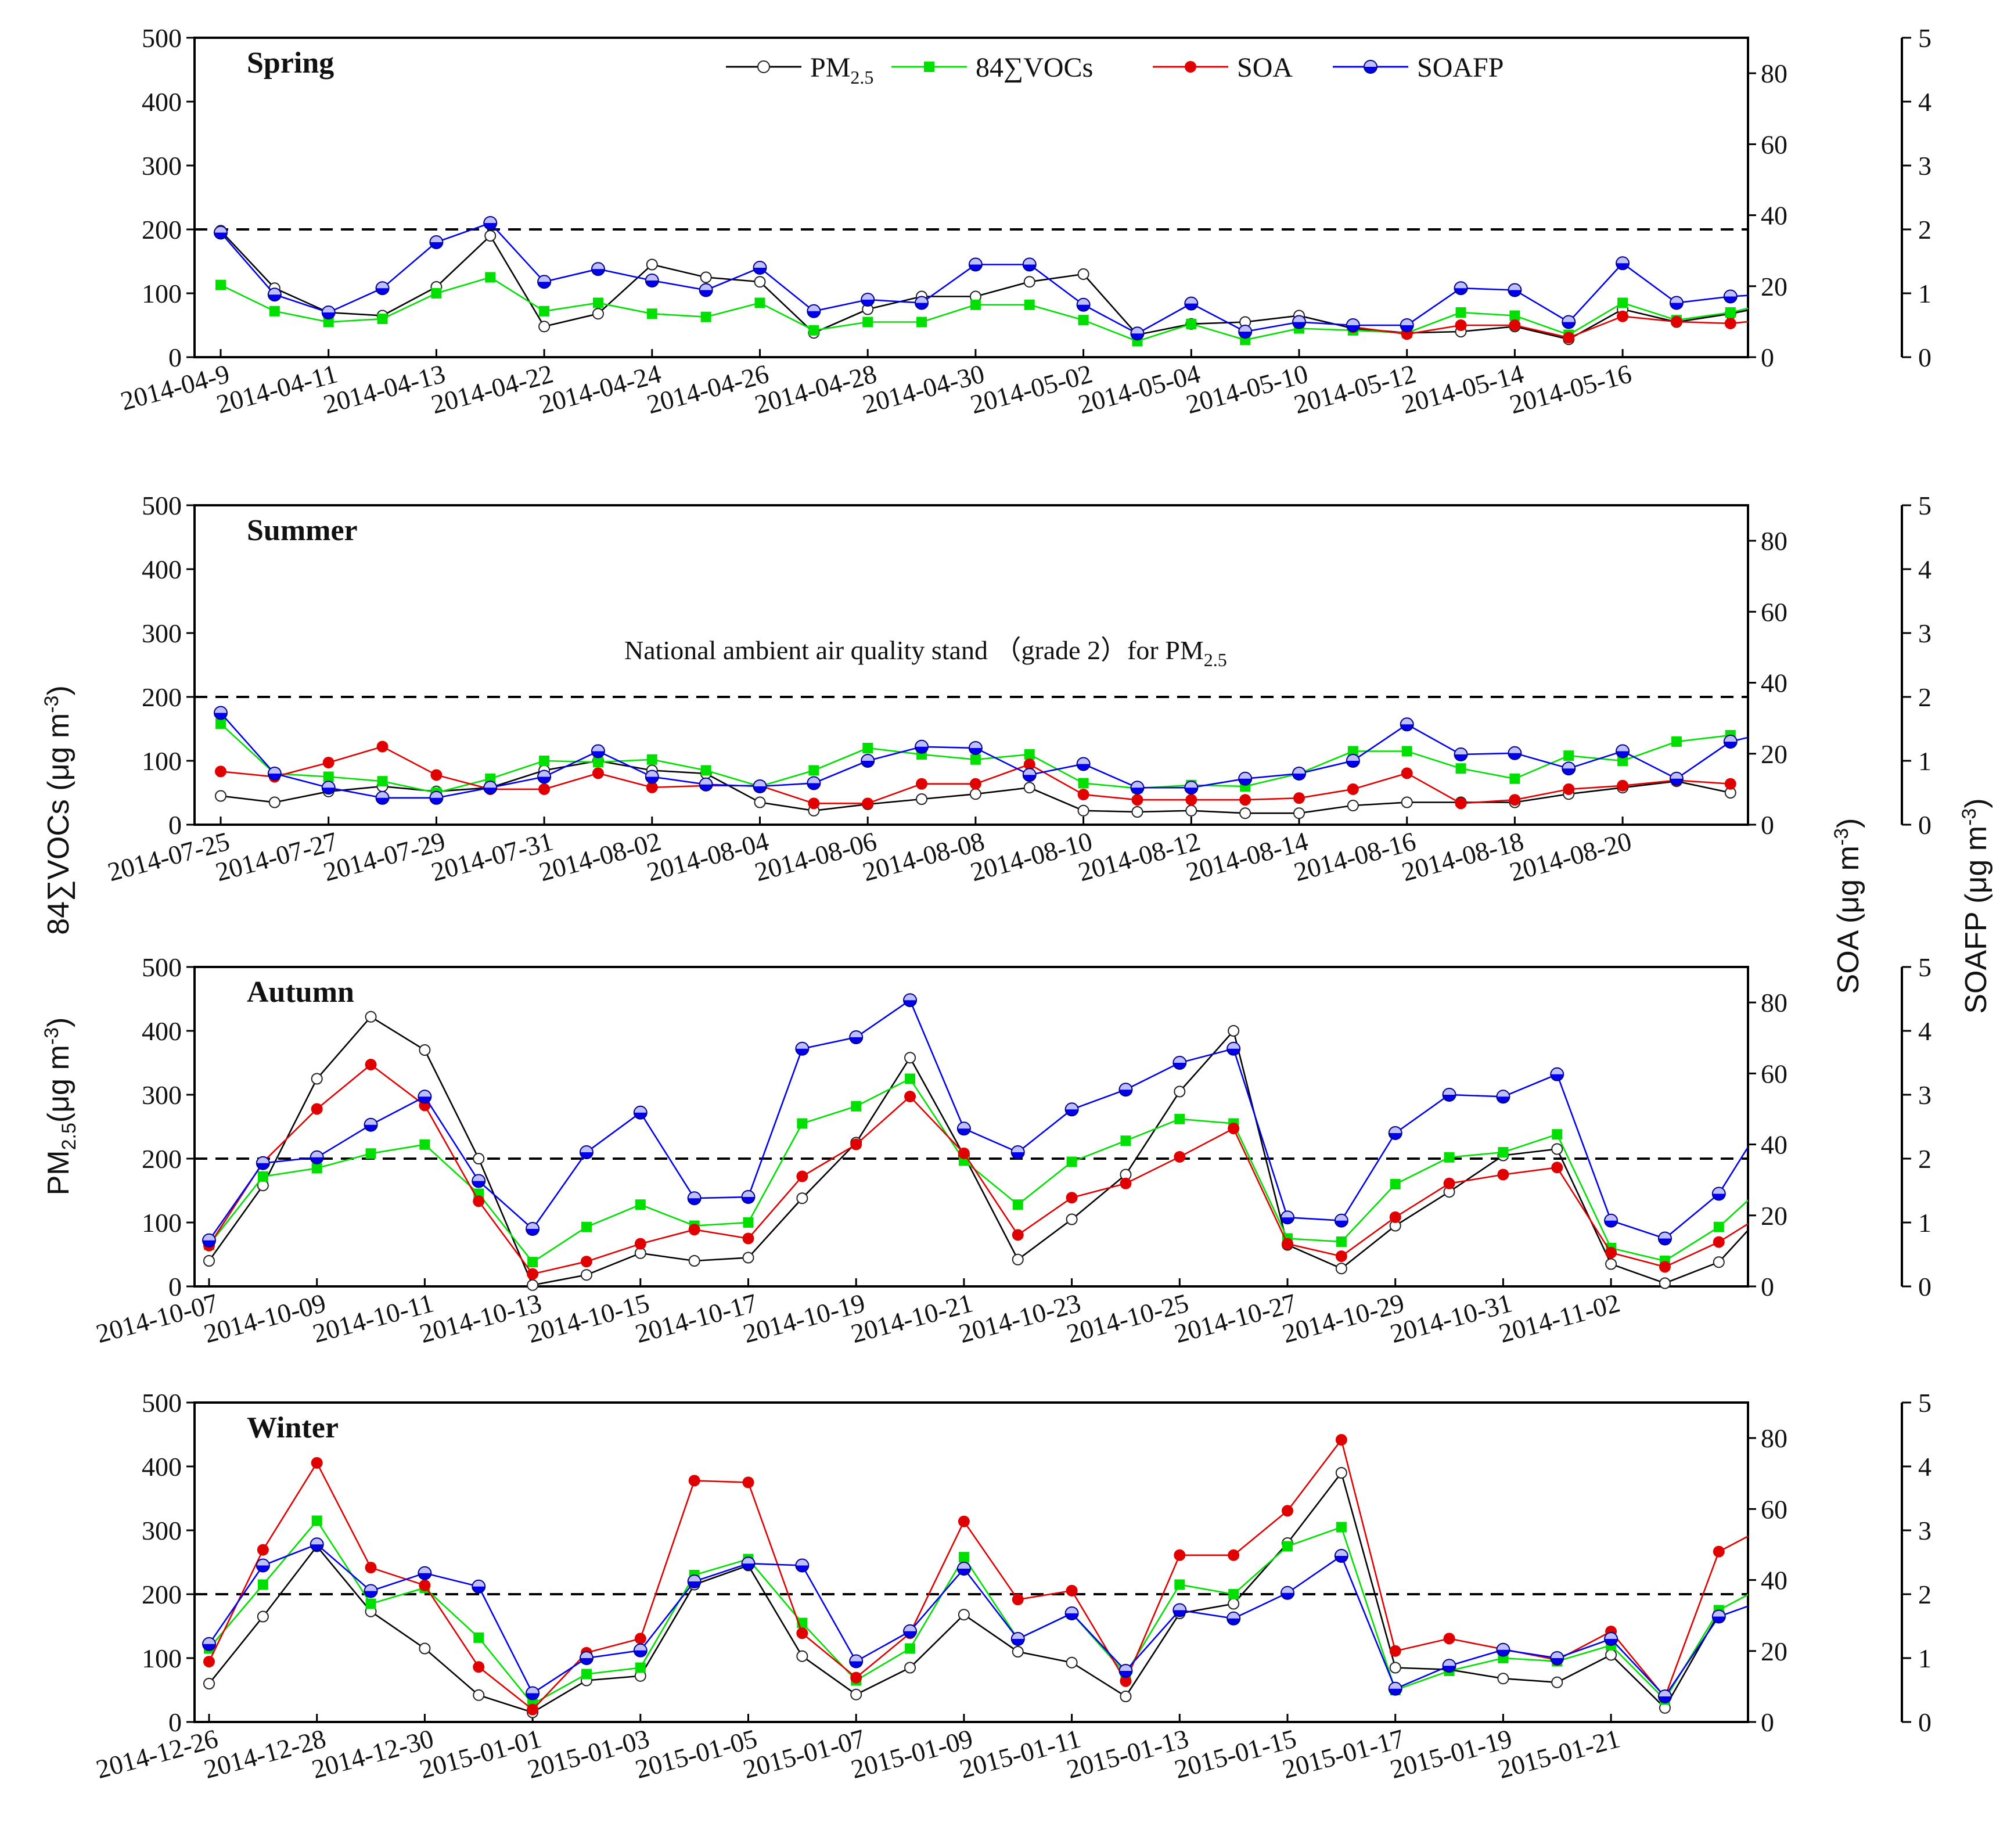 The width and height of the screenshot is (2007, 1848). What do you see at coordinates (1020, 1318) in the screenshot?
I see `x-tick-label: 2014-10-23` at bounding box center [1020, 1318].